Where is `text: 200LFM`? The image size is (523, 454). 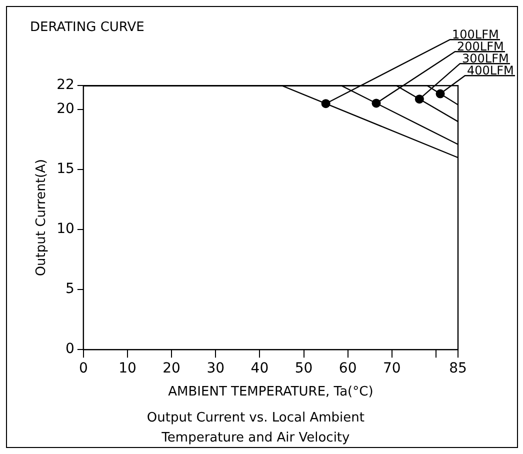 text: 200LFM is located at coordinates (480, 47).